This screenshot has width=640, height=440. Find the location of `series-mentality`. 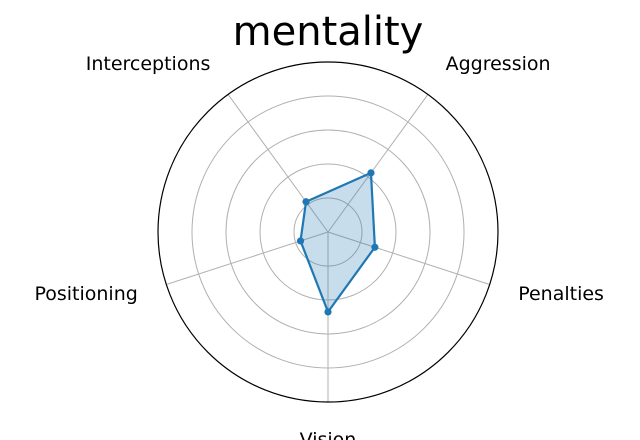

series-mentality is located at coordinates (337, 242).